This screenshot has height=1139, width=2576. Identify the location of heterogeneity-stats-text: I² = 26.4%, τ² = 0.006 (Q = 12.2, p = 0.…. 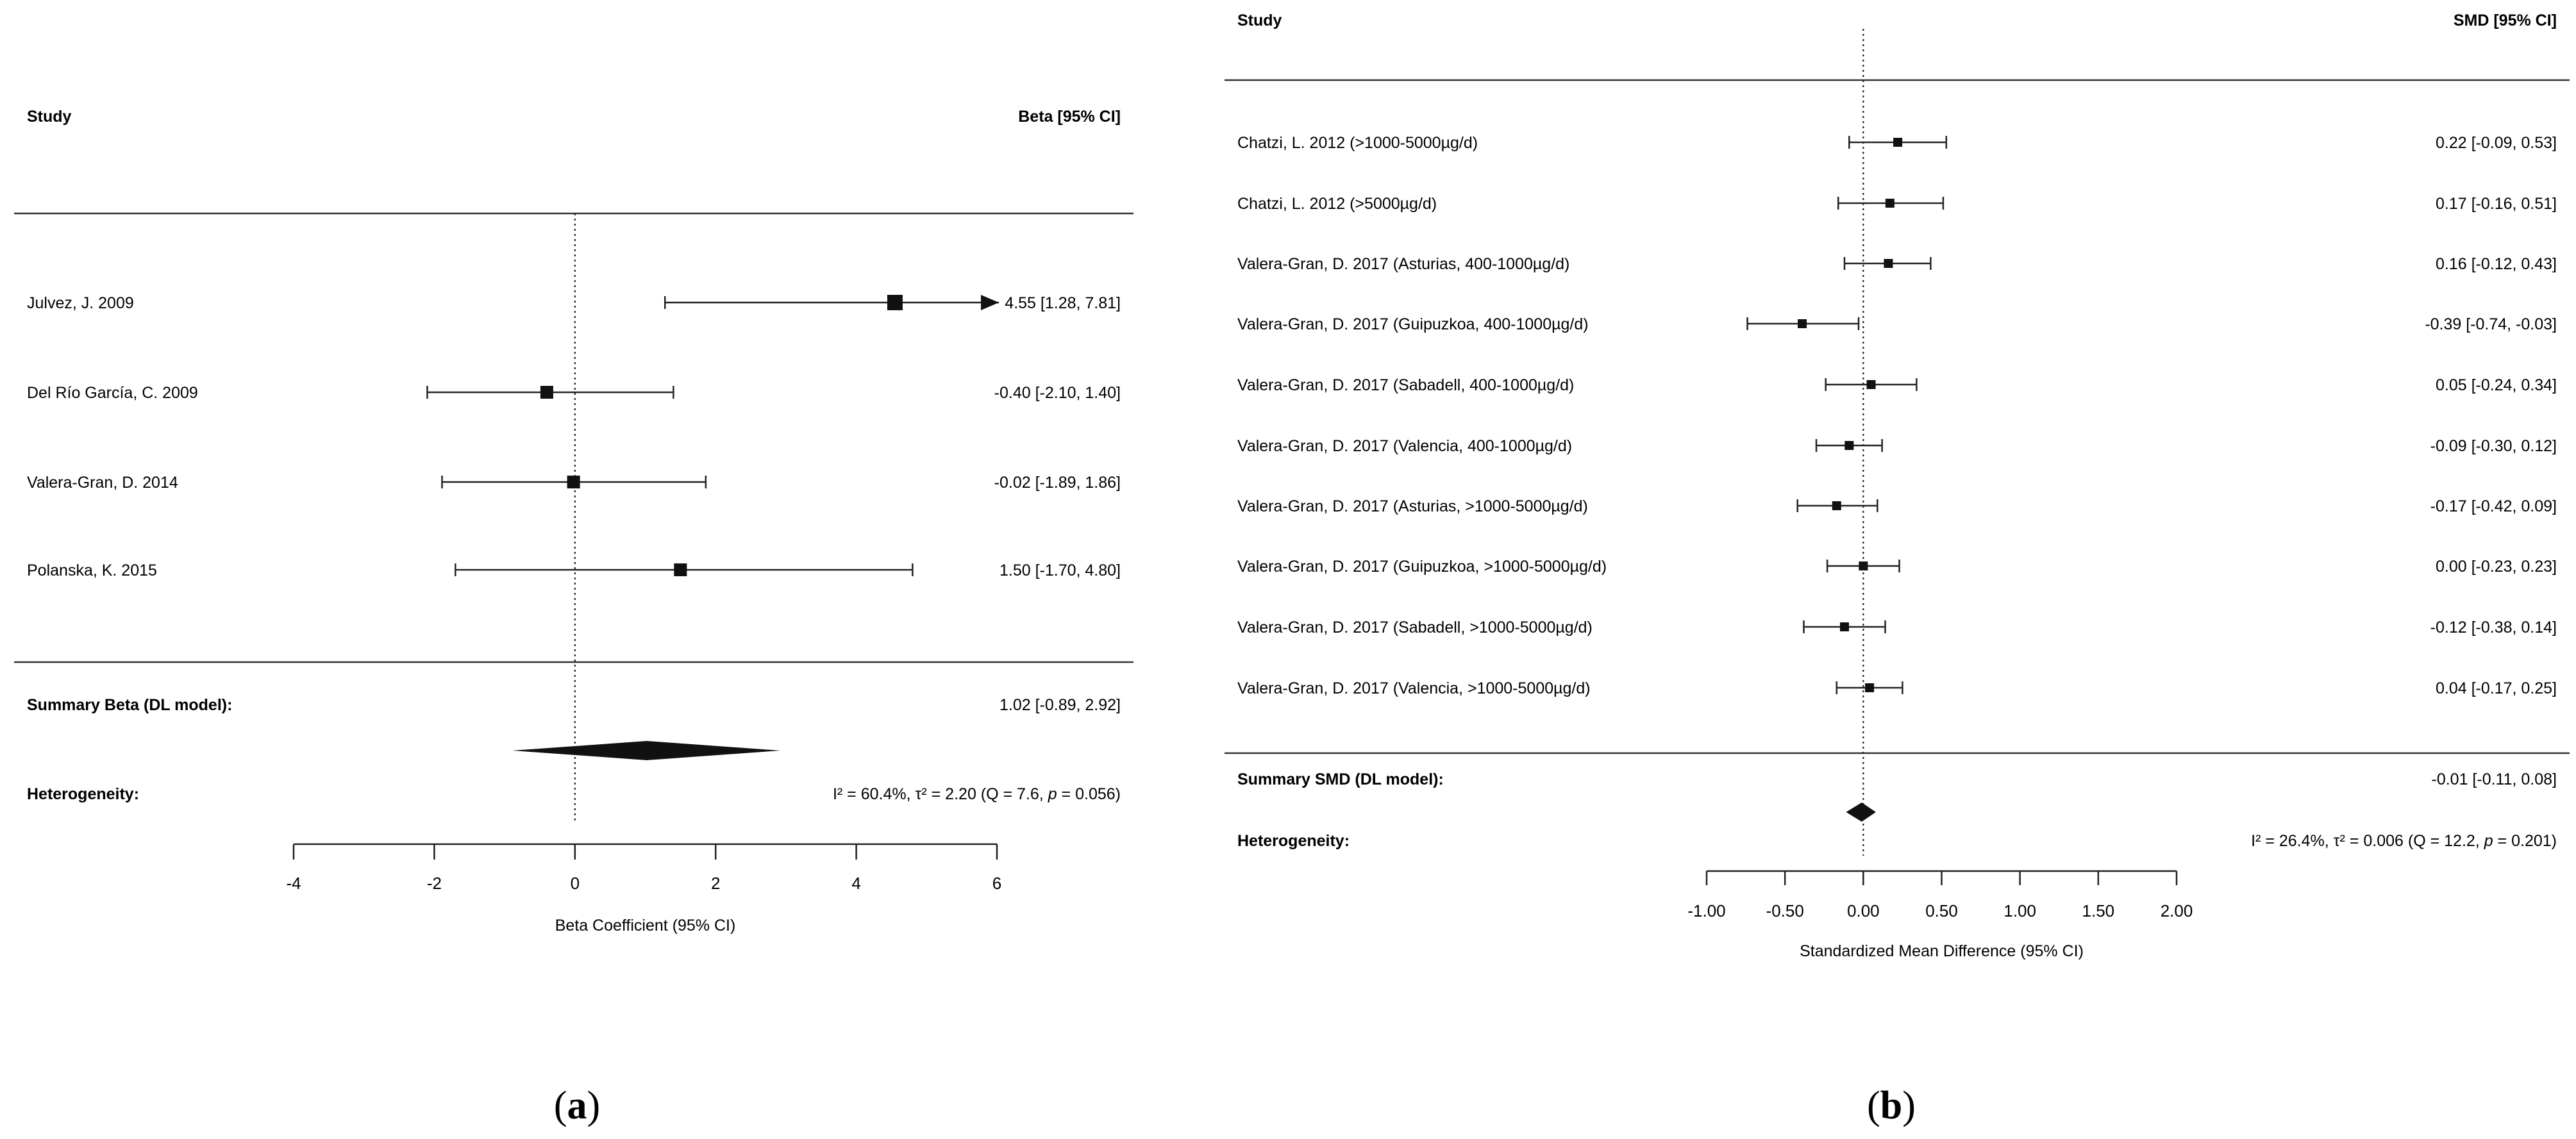
(2404, 841).